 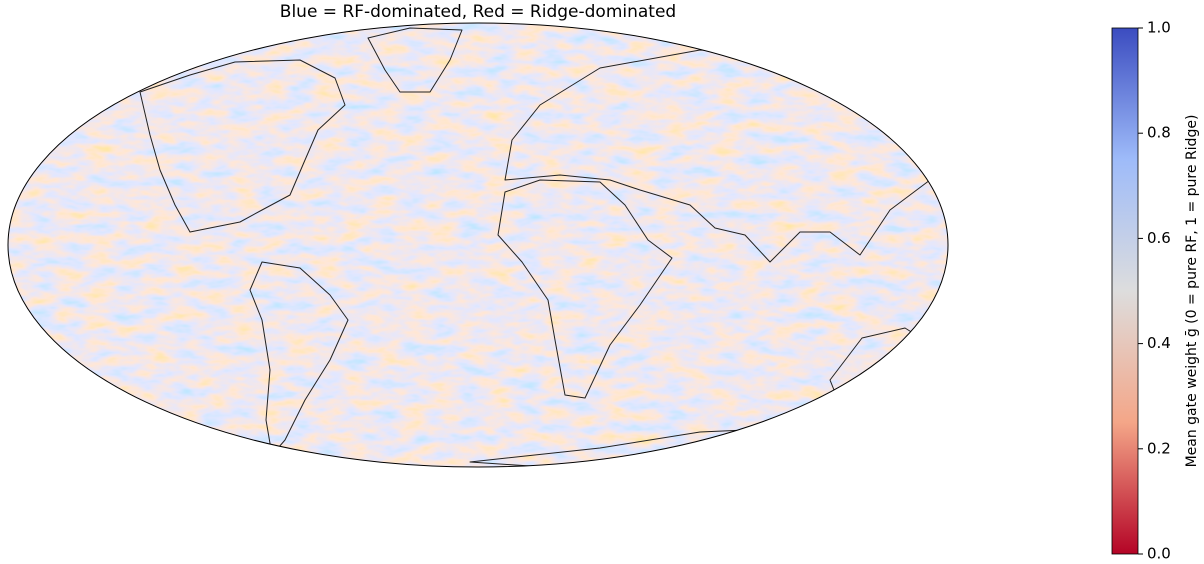 What do you see at coordinates (1159, 554) in the screenshot?
I see `colorbar-tick-label: 0.0` at bounding box center [1159, 554].